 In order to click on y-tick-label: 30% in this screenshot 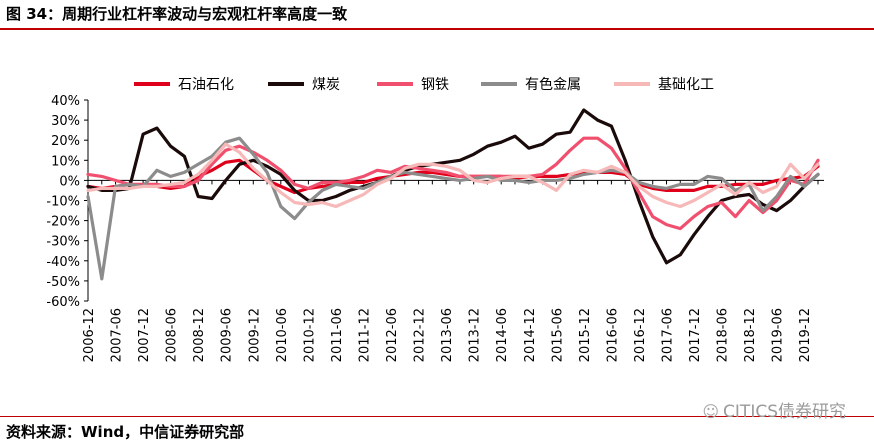, I will do `click(65, 121)`.